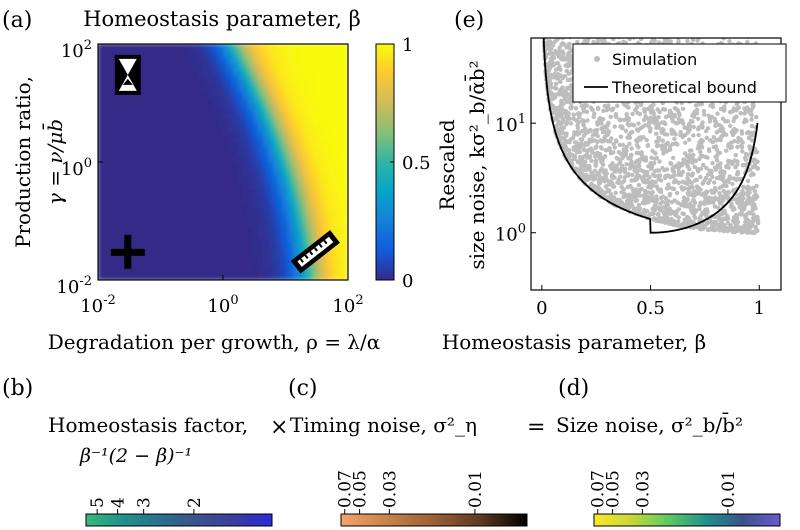 The image size is (800, 530). Describe the element at coordinates (127, 74) in the screenshot. I see `hourglass-marker` at that location.